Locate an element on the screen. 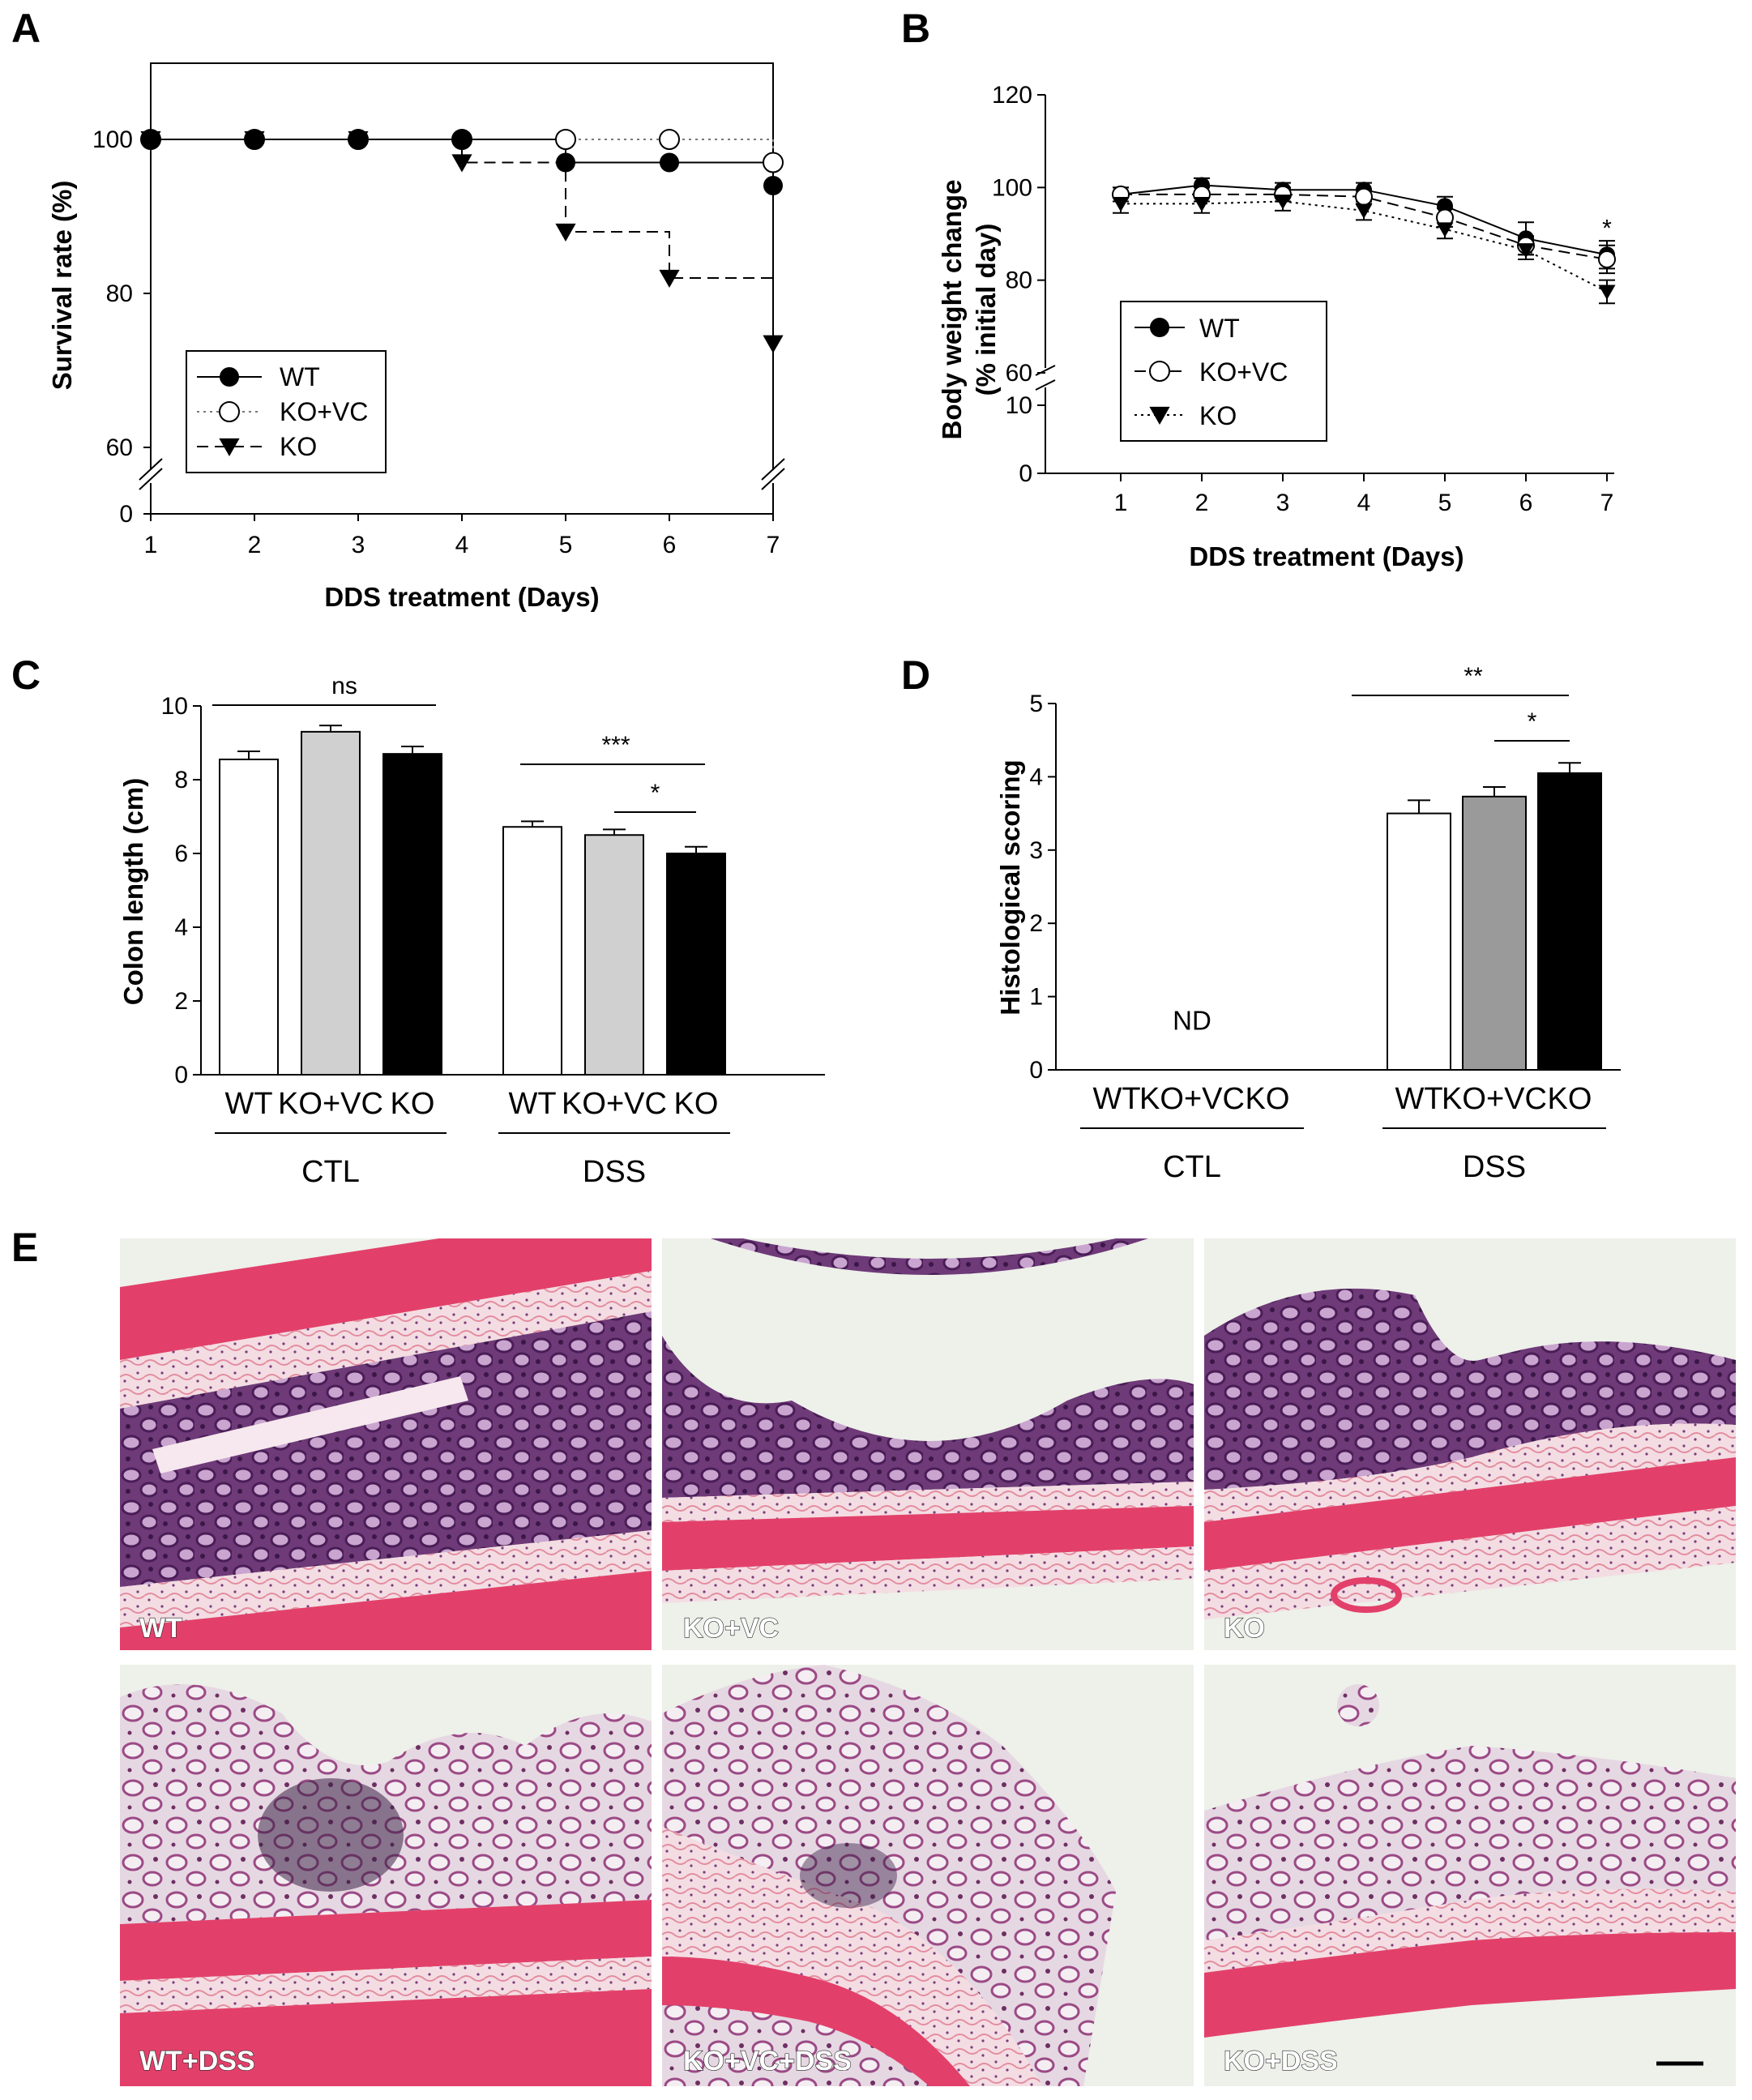 This screenshot has height=2100, width=1752. panel-a-y-axis-label: Survival rate (%) is located at coordinates (62, 286).